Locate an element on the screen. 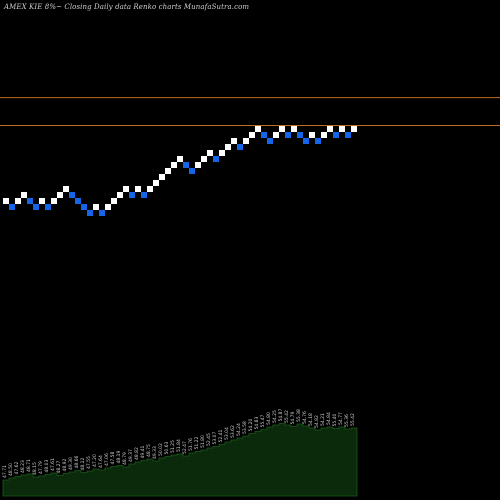 This screenshot has height=500, width=500. volume-label-19: 48.19 is located at coordinates (119, 456).